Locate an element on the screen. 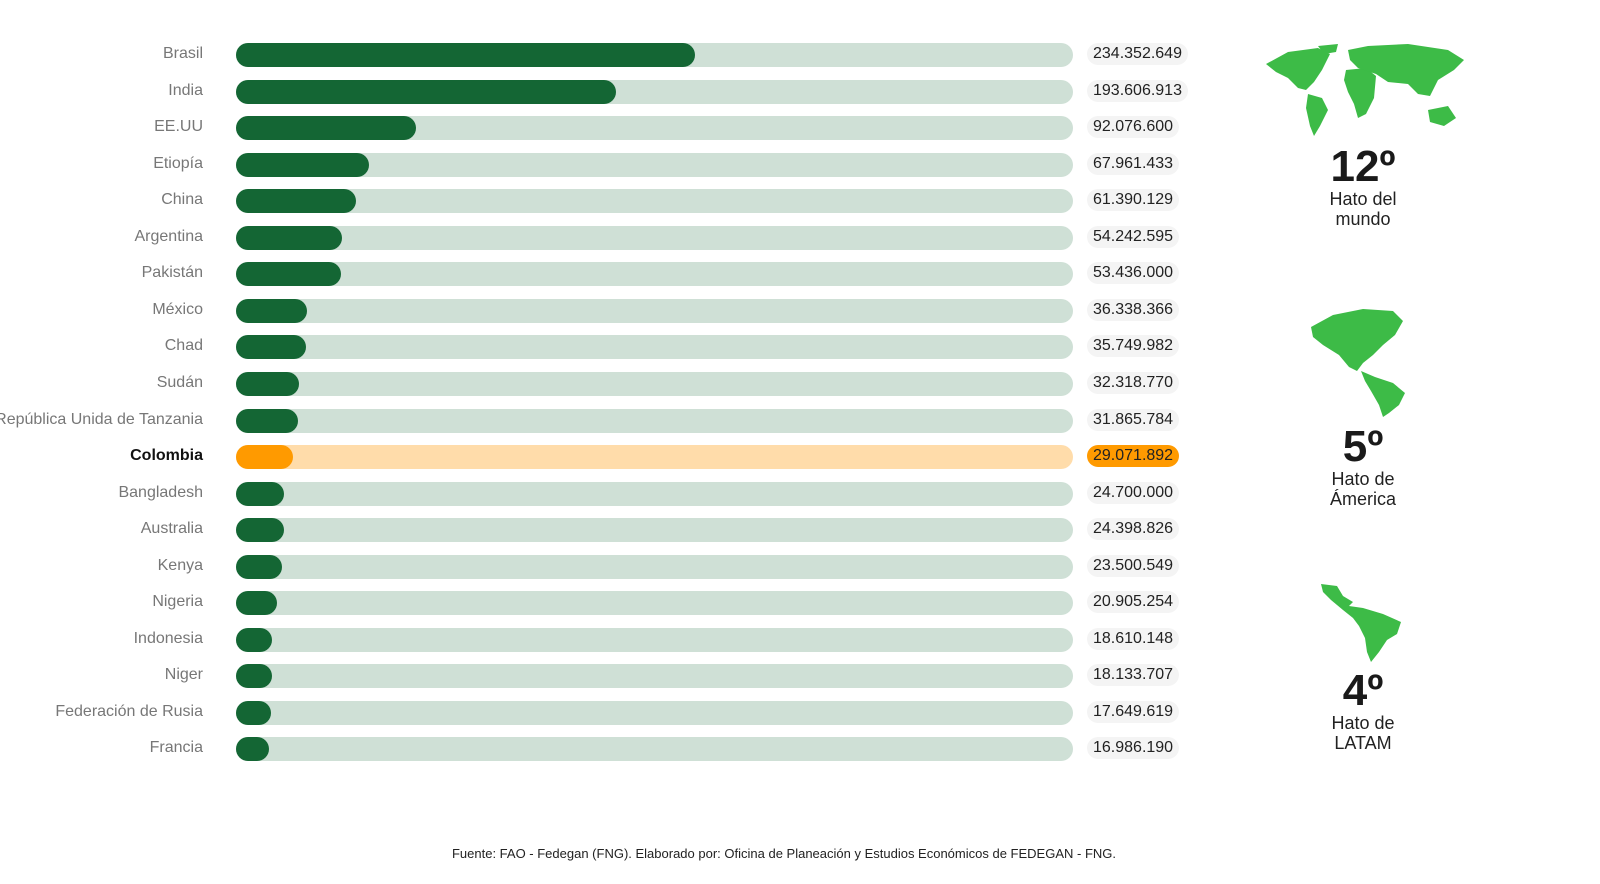 This screenshot has height=884, width=1600. category-label: India is located at coordinates (185, 90).